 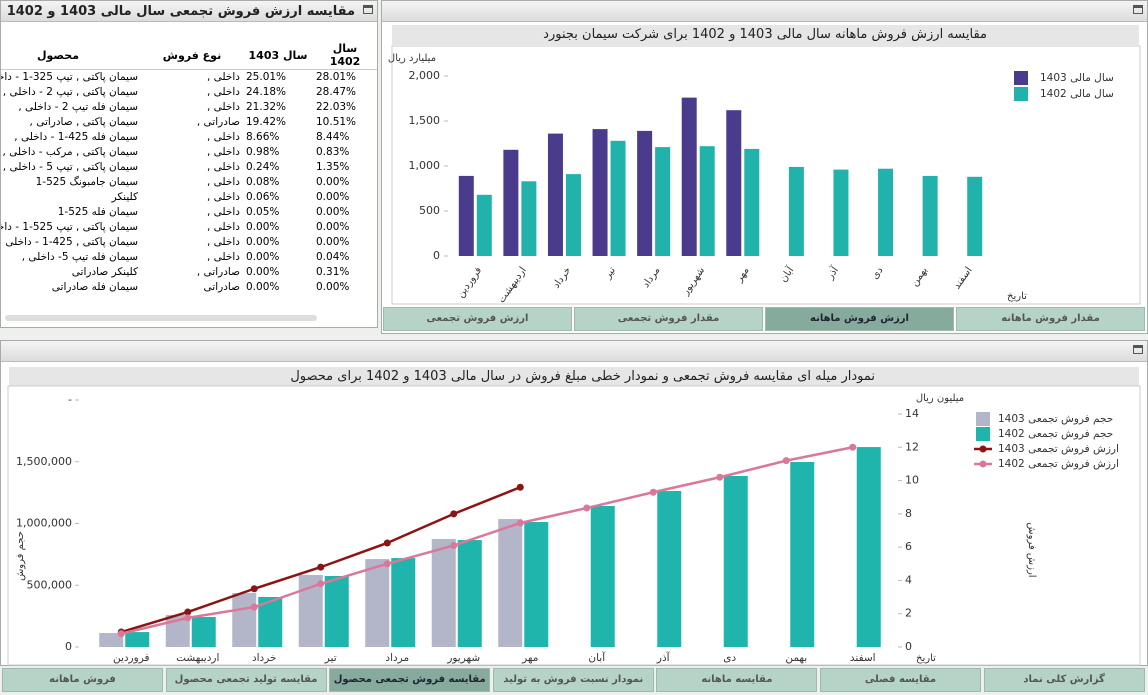 What do you see at coordinates (189, 287) in the screenshot?
I see `table-row: 0.00% 0.00% صادراتی سیمان فله صادراتی` at bounding box center [189, 287].